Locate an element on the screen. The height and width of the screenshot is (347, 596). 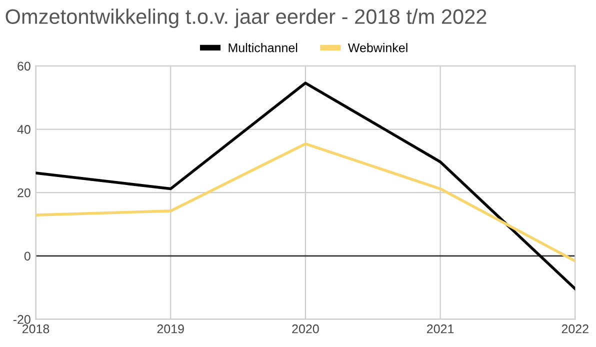
x-tick-label: 2021 is located at coordinates (440, 329).